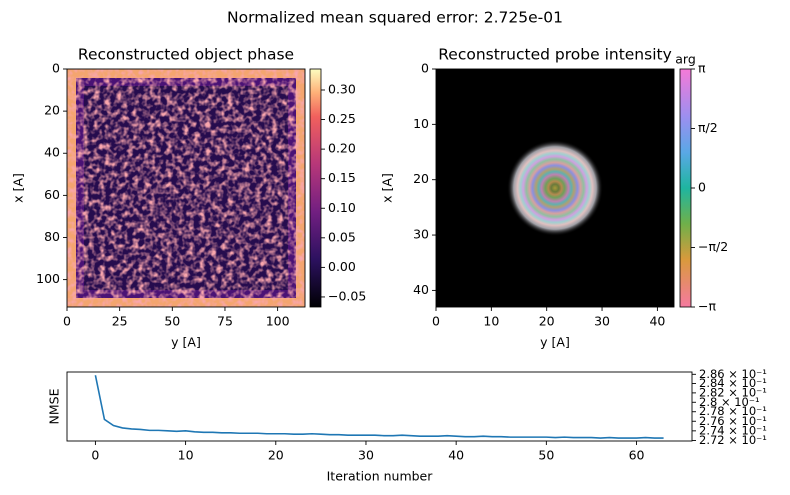  What do you see at coordinates (702, 68) in the screenshot?
I see `colorbar-tick-label: π` at bounding box center [702, 68].